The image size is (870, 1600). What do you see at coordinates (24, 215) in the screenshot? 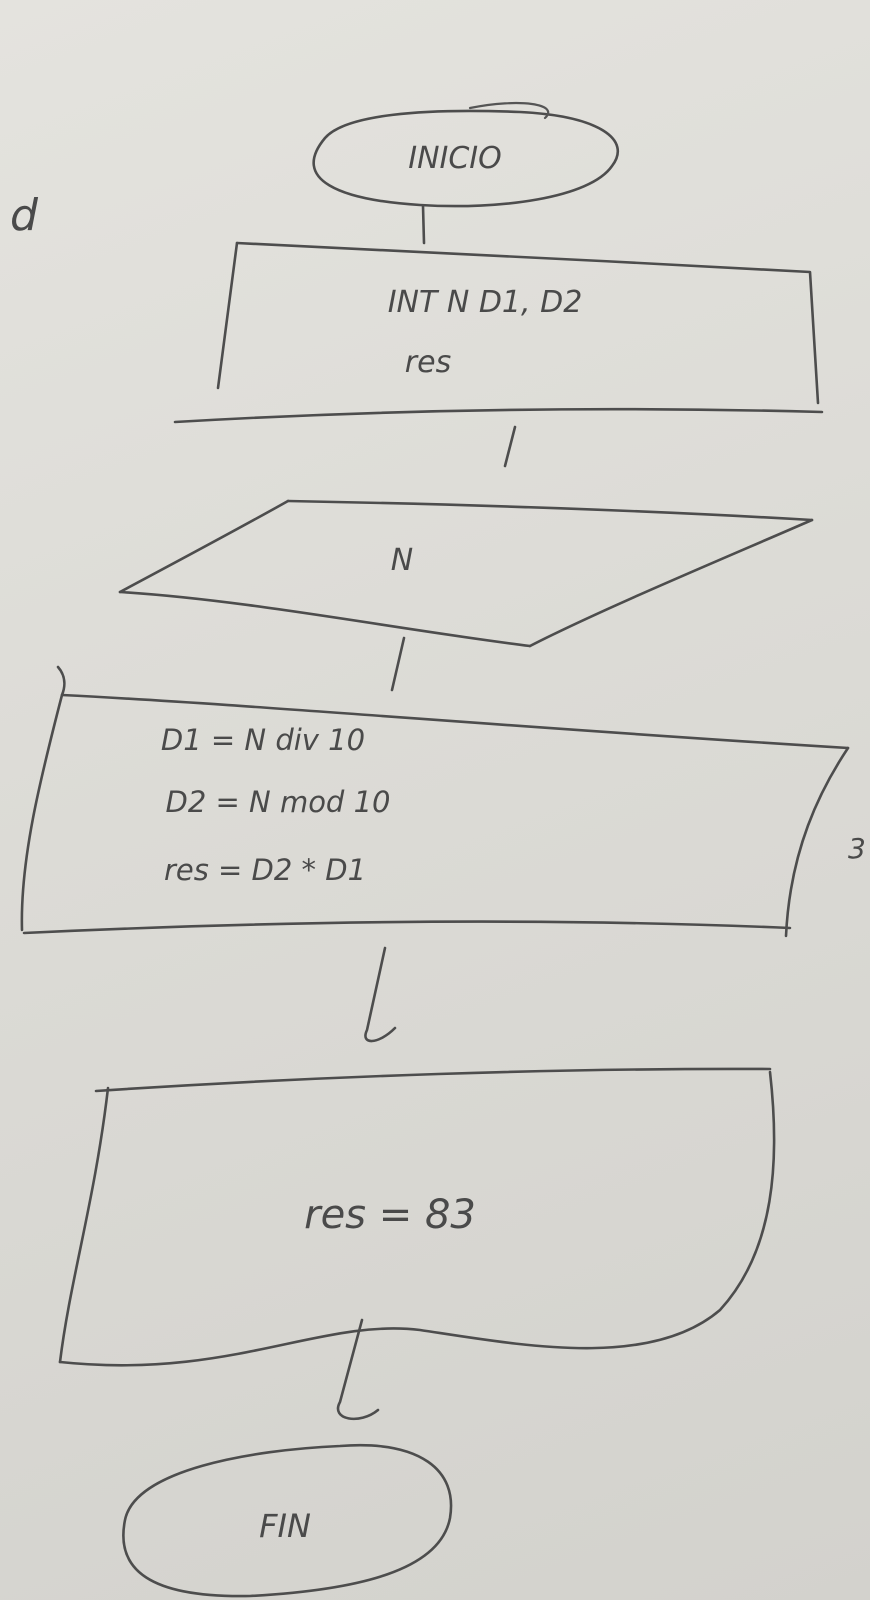
I see `margin-mark-left: d` at bounding box center [24, 215].